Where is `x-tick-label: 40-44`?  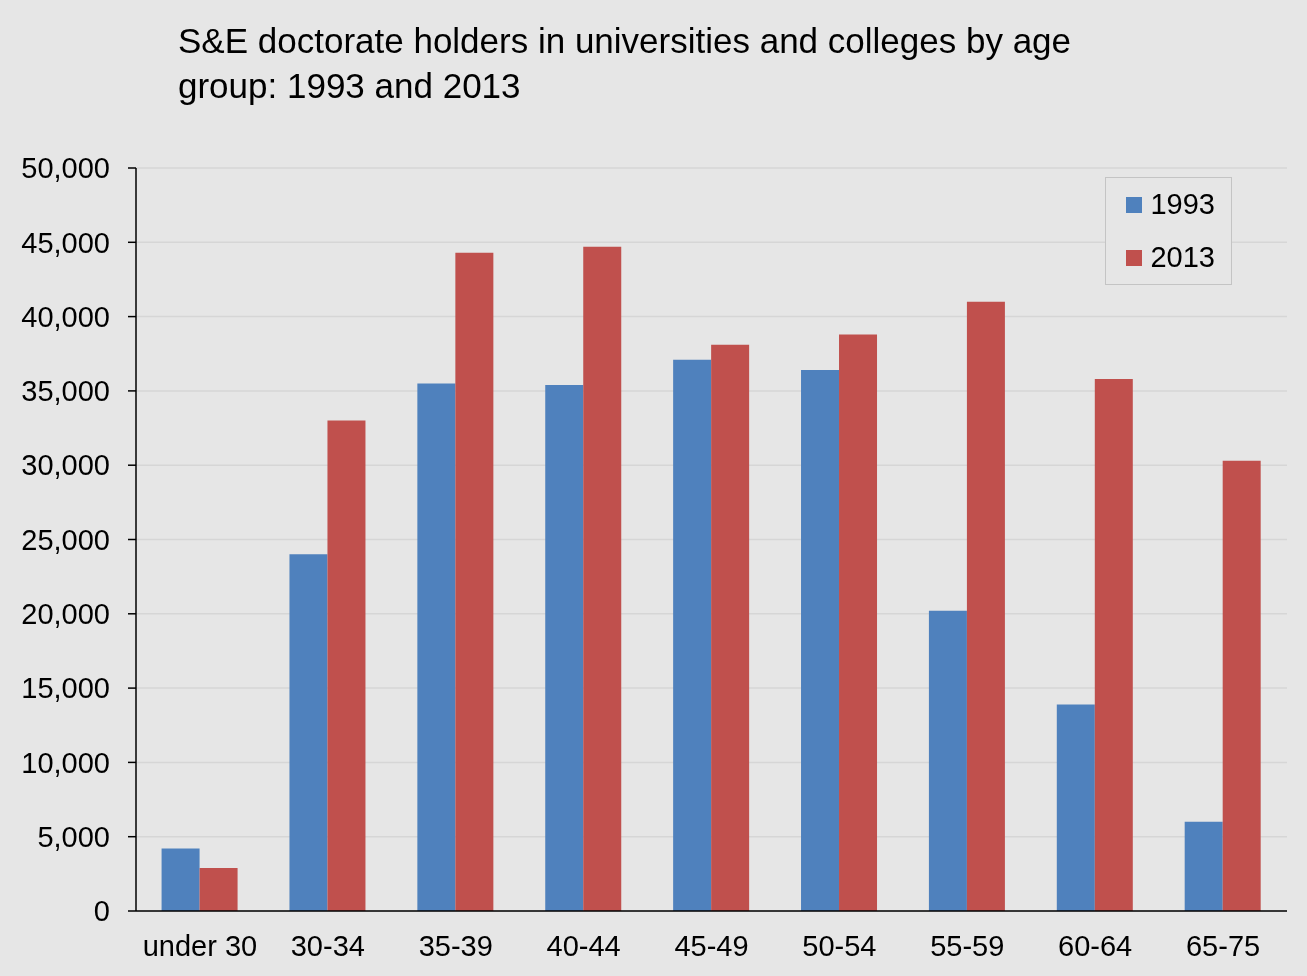 x-tick-label: 40-44 is located at coordinates (583, 945).